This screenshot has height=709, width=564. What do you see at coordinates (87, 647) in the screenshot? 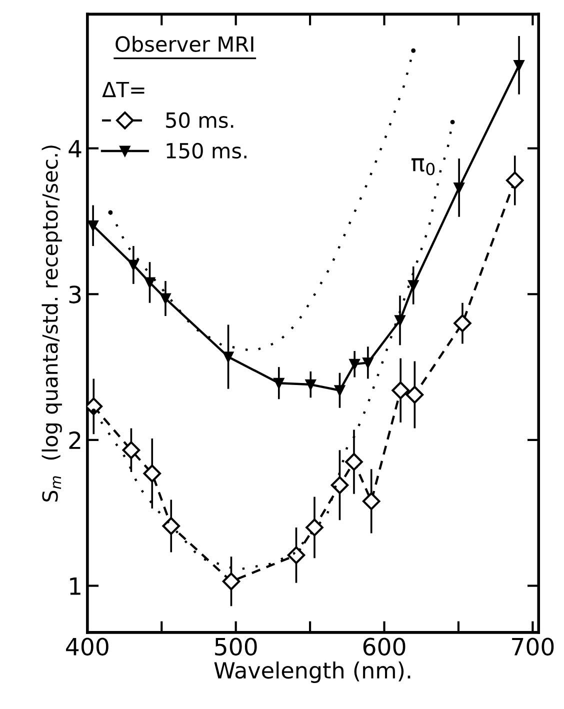
I see `x-tick-label: 400` at bounding box center [87, 647].